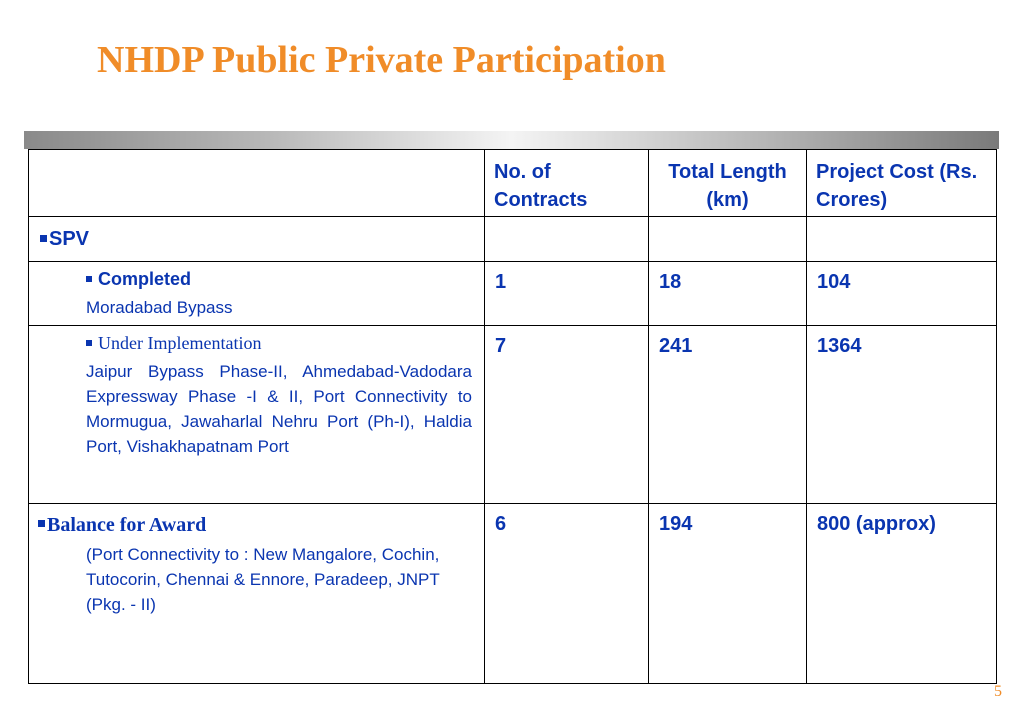 The image size is (1023, 708). Describe the element at coordinates (279, 343) in the screenshot. I see `under-implementation-title: Under Implementation` at that location.